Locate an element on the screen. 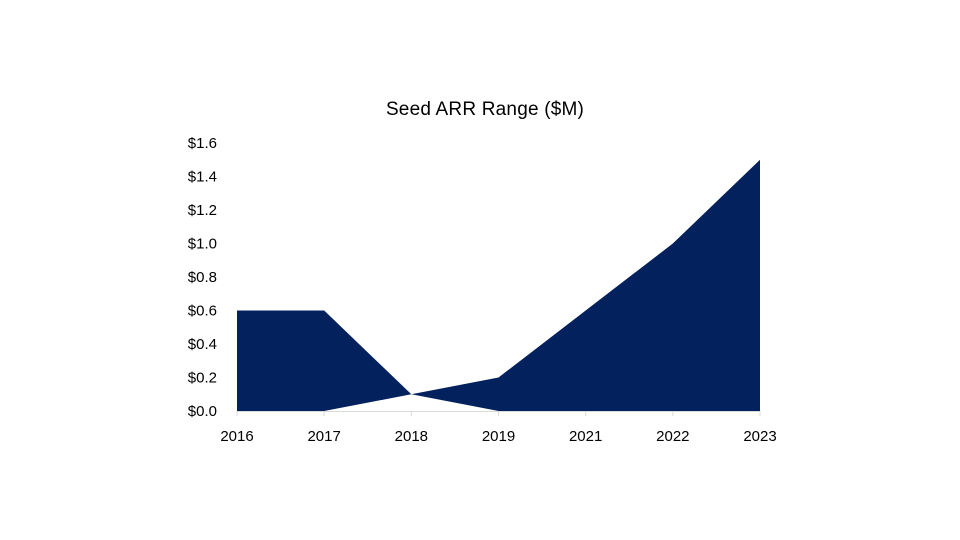  y-tick-label: $0.4 is located at coordinates (202, 344).